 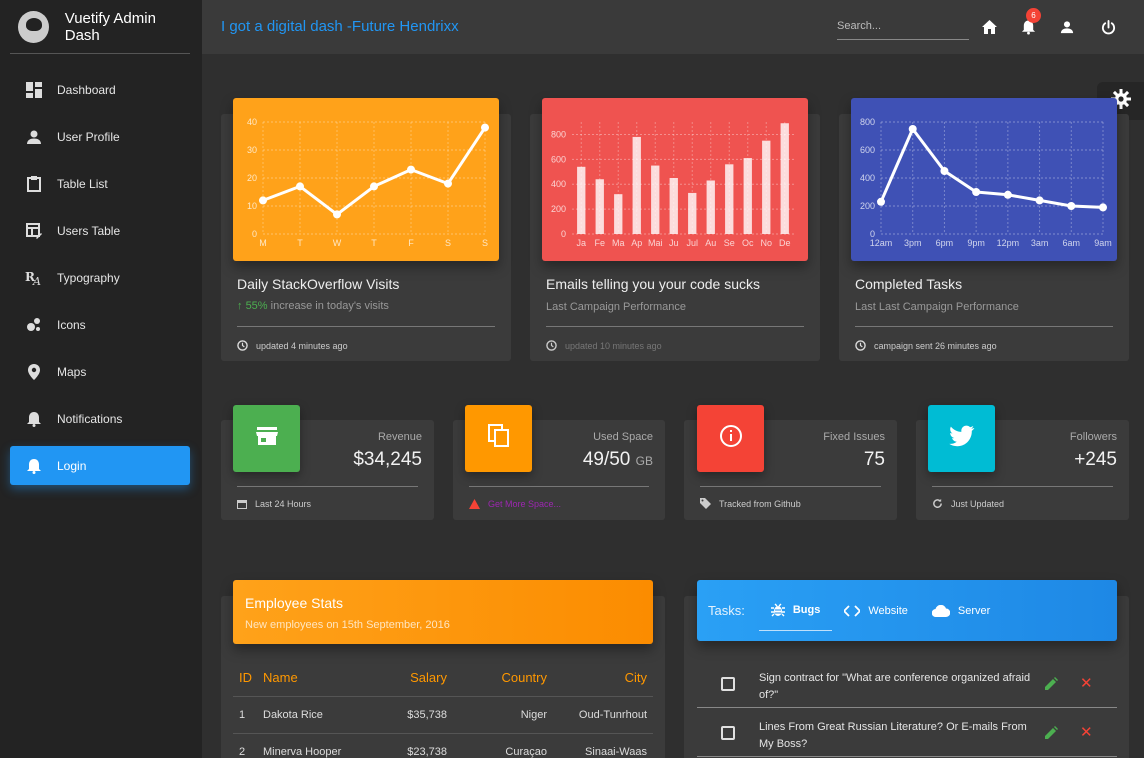 I want to click on card-subtitle: Last Last Campaign Performance, so click(x=937, y=307).